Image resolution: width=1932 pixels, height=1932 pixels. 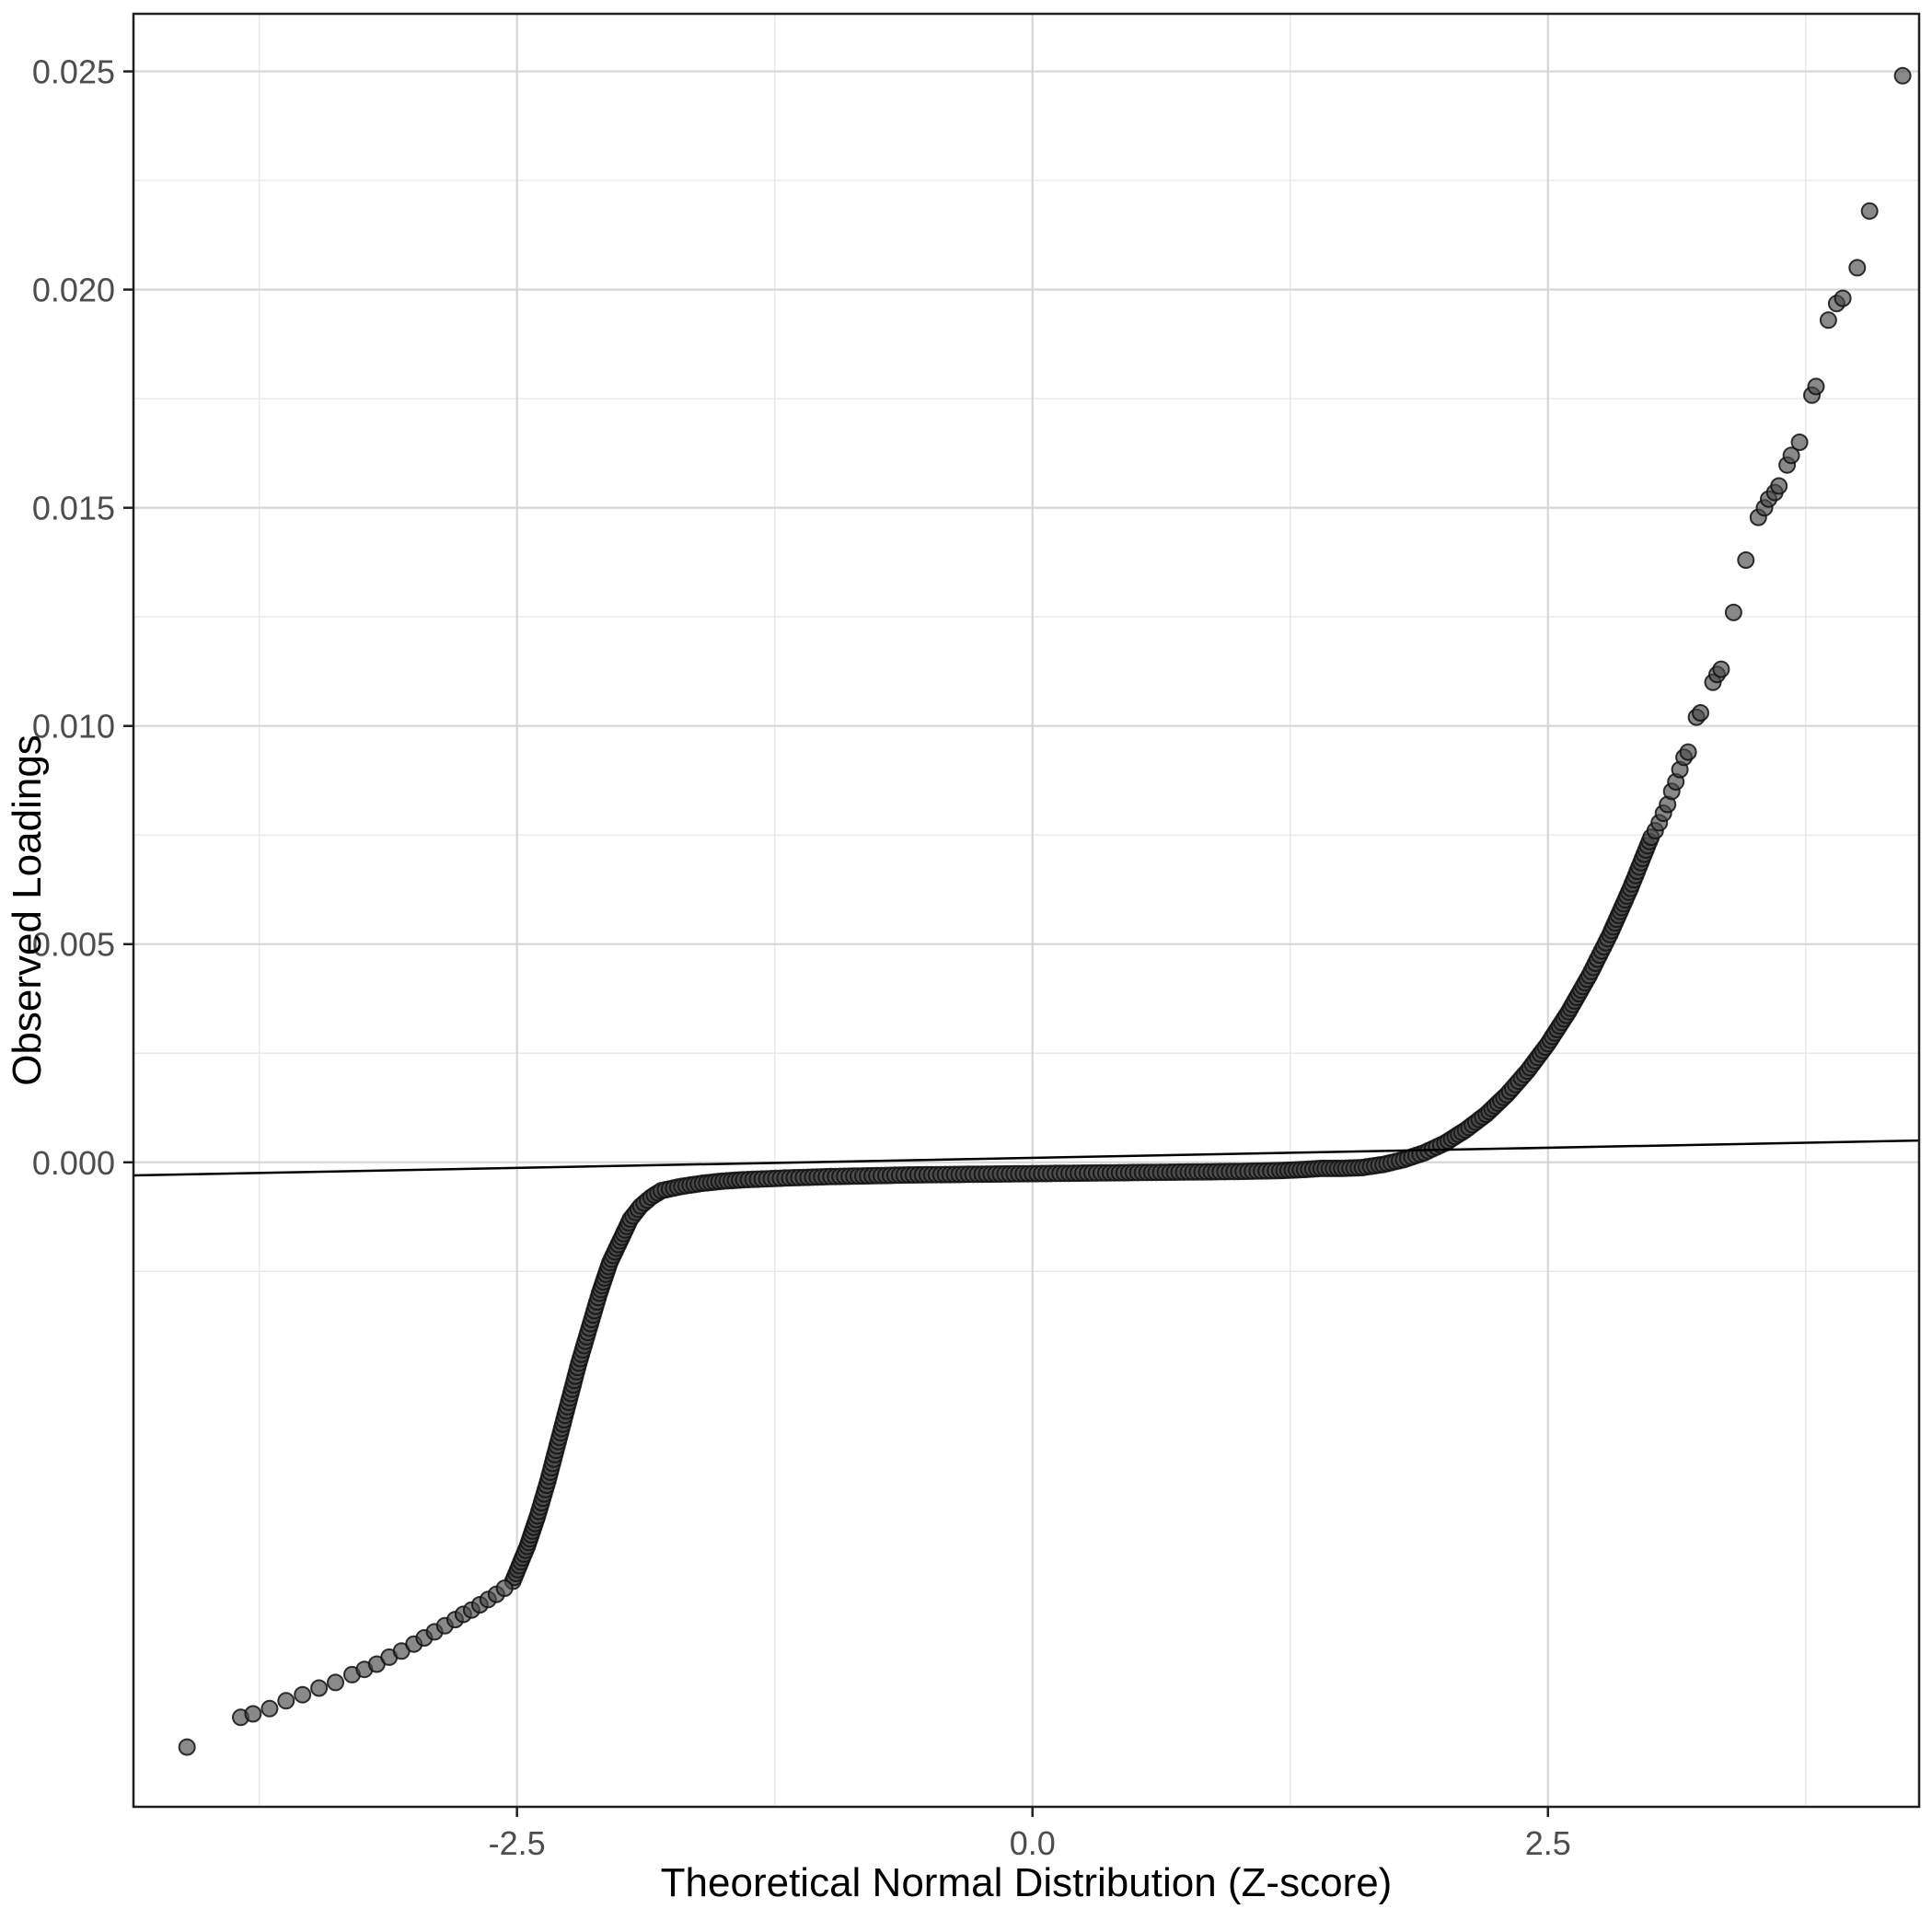 What do you see at coordinates (73, 509) in the screenshot?
I see `svg-text: 0.015` at bounding box center [73, 509].